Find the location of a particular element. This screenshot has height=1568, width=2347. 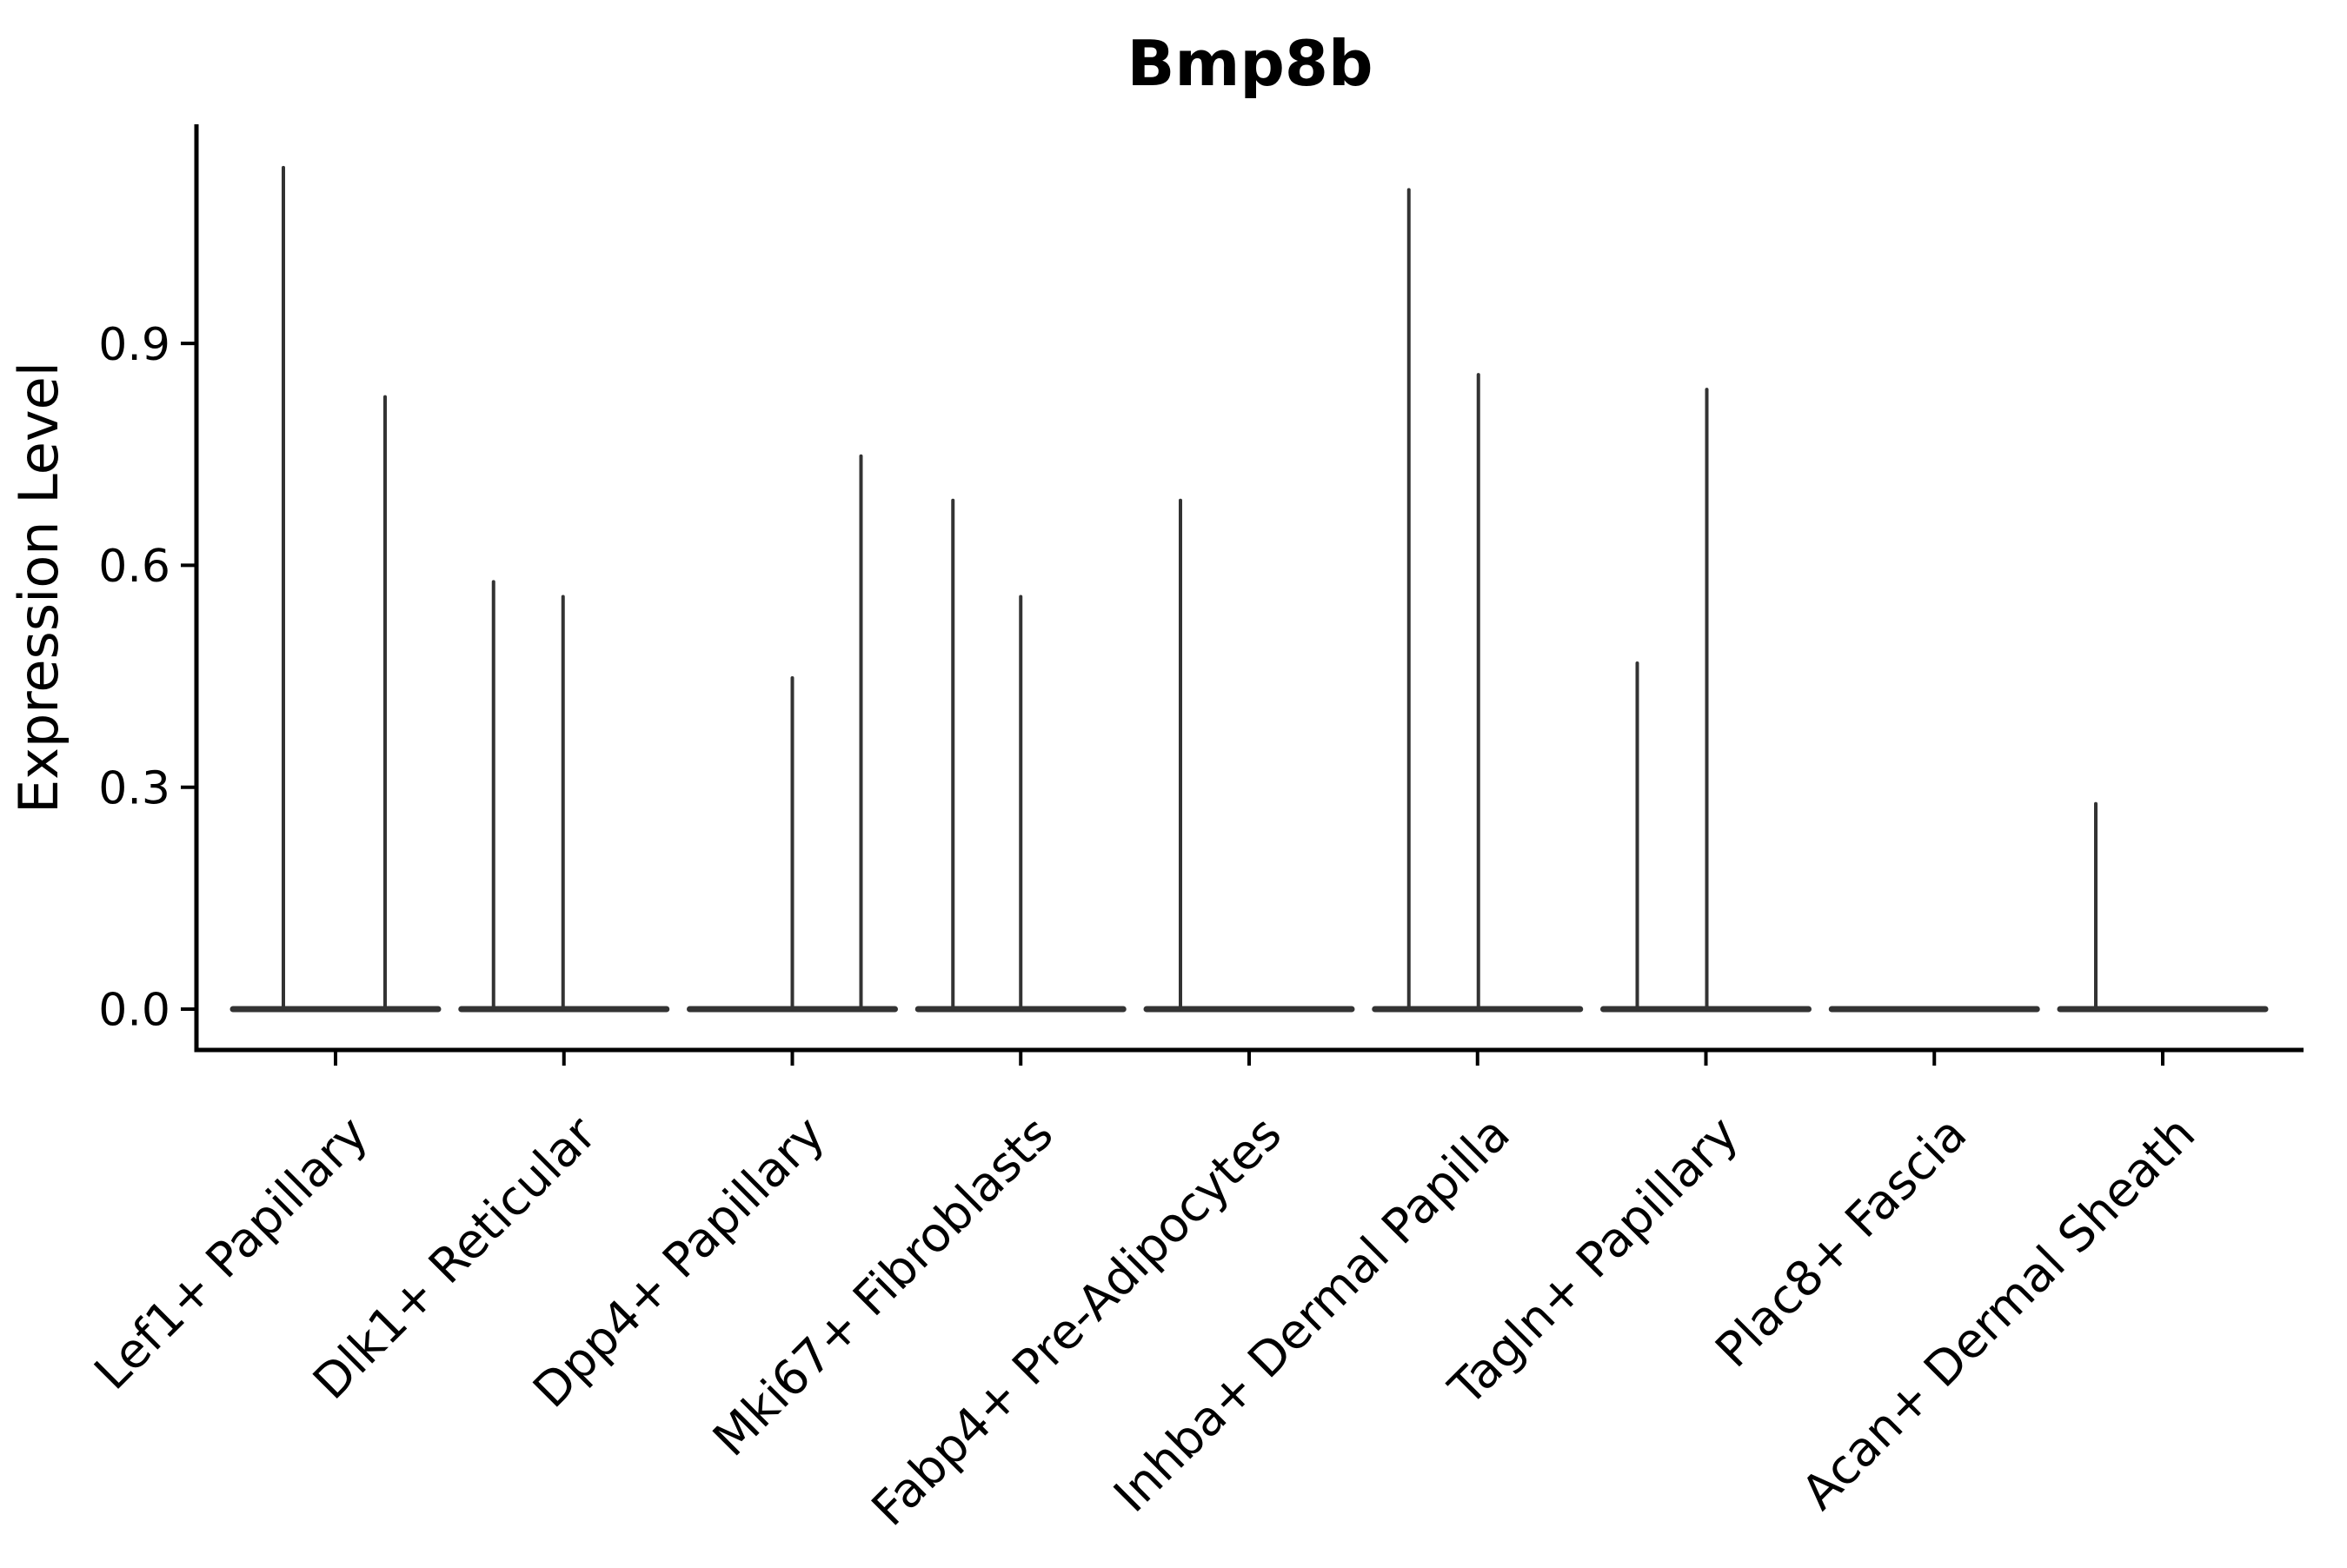

y-tick-label: 0.9 is located at coordinates (134, 345).